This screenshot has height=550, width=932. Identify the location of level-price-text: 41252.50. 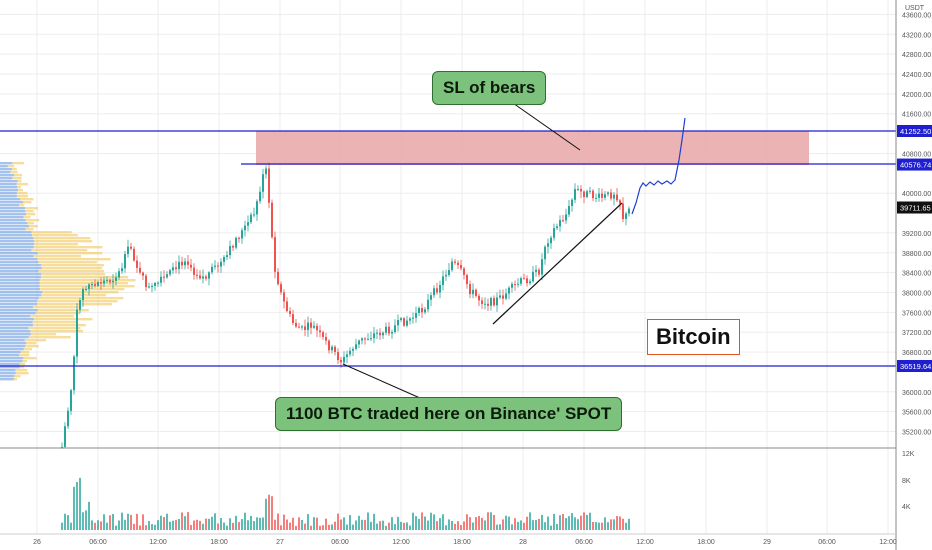
(915, 131).